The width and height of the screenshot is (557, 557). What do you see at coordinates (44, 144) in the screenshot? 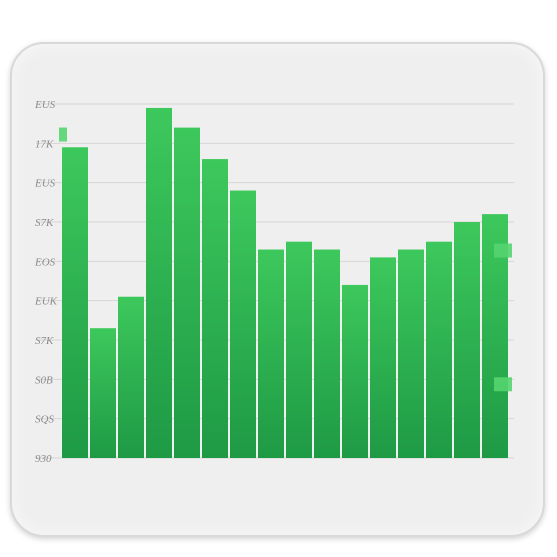
I see `y-tick-label: 17K` at bounding box center [44, 144].